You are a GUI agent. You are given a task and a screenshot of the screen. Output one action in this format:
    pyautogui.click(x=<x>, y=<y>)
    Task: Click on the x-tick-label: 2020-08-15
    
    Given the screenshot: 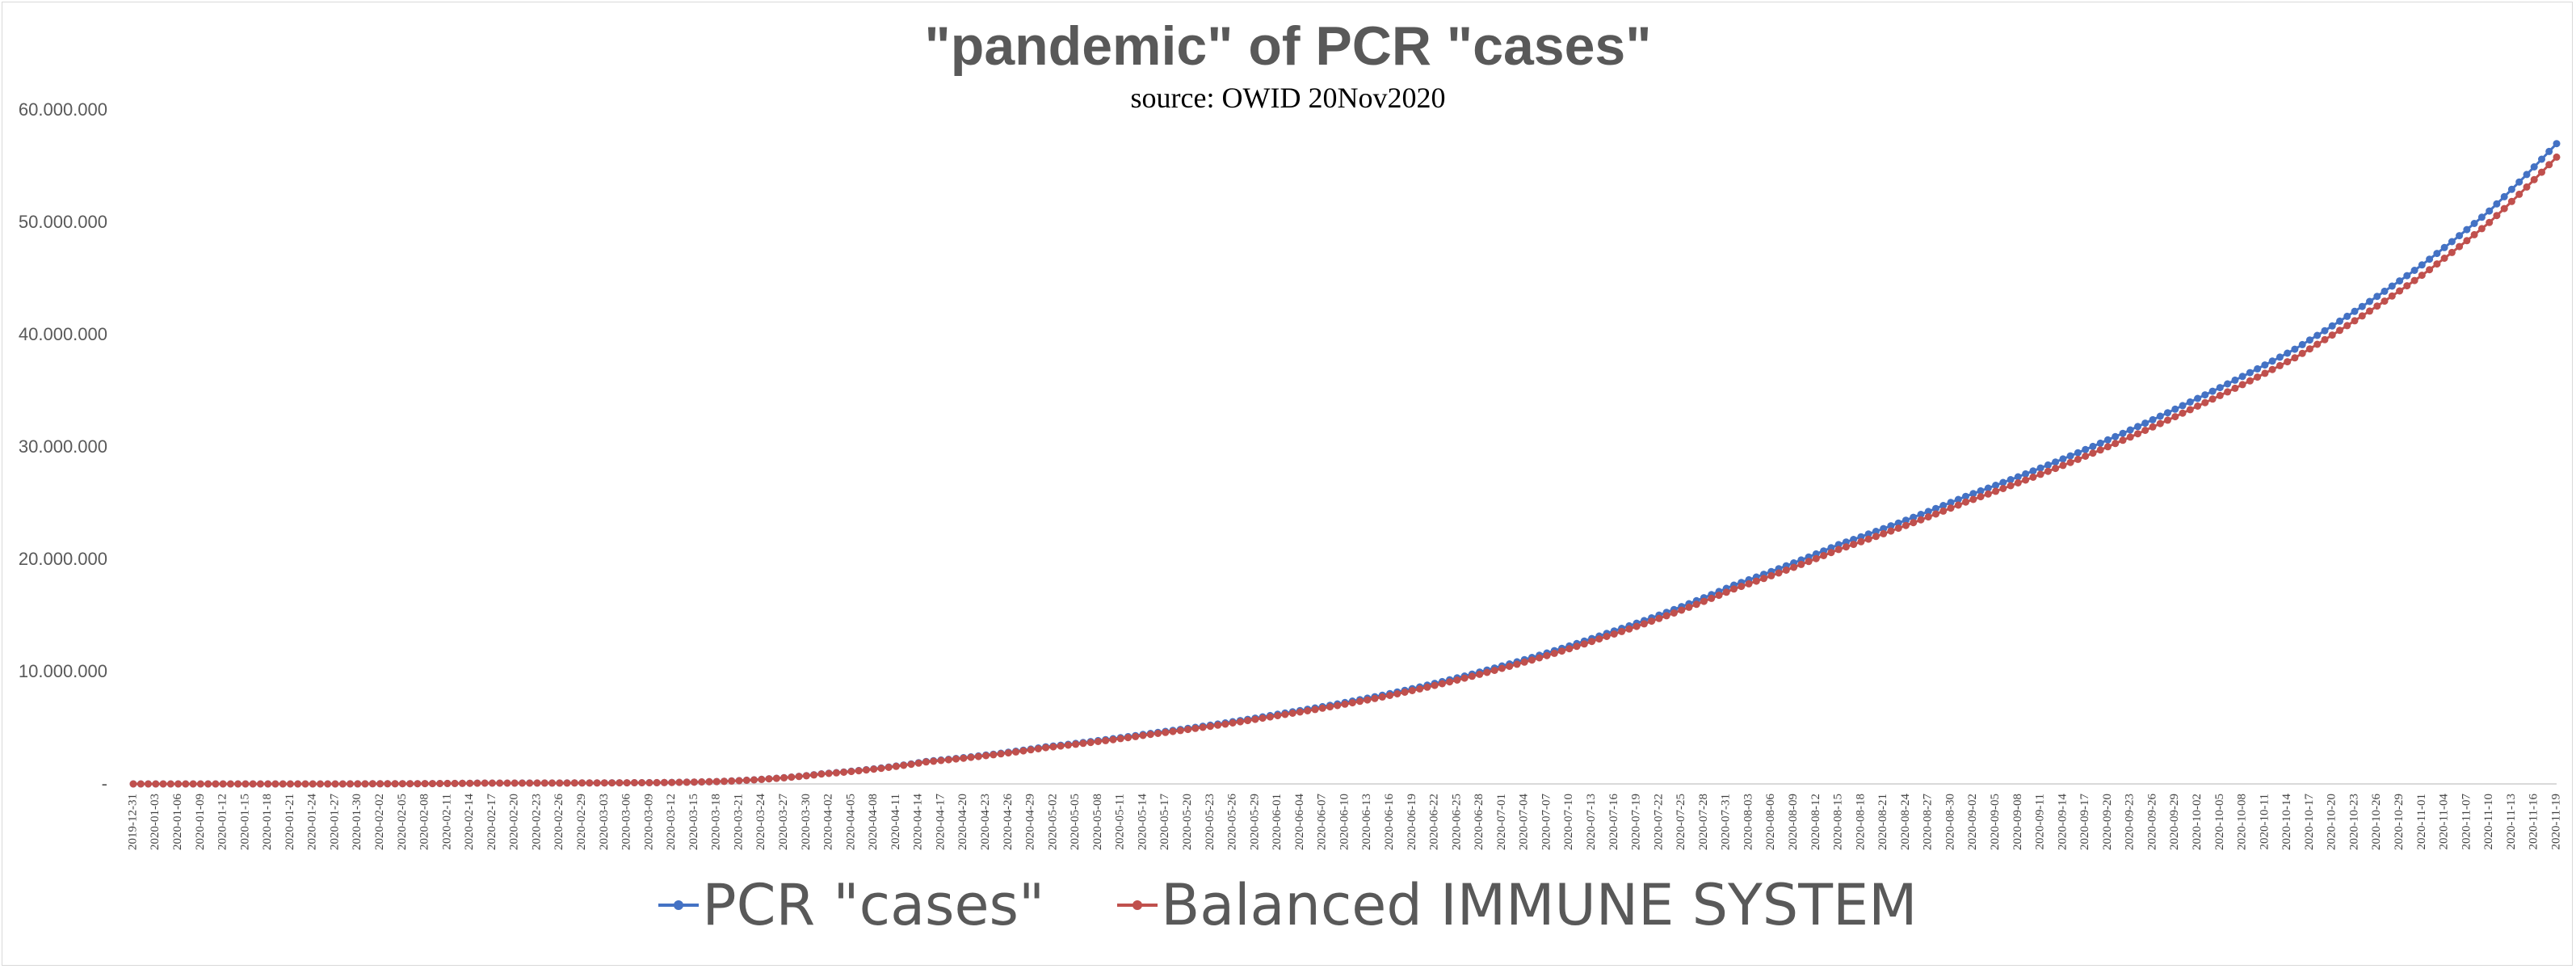 What is the action you would take?
    pyautogui.click(x=1838, y=822)
    